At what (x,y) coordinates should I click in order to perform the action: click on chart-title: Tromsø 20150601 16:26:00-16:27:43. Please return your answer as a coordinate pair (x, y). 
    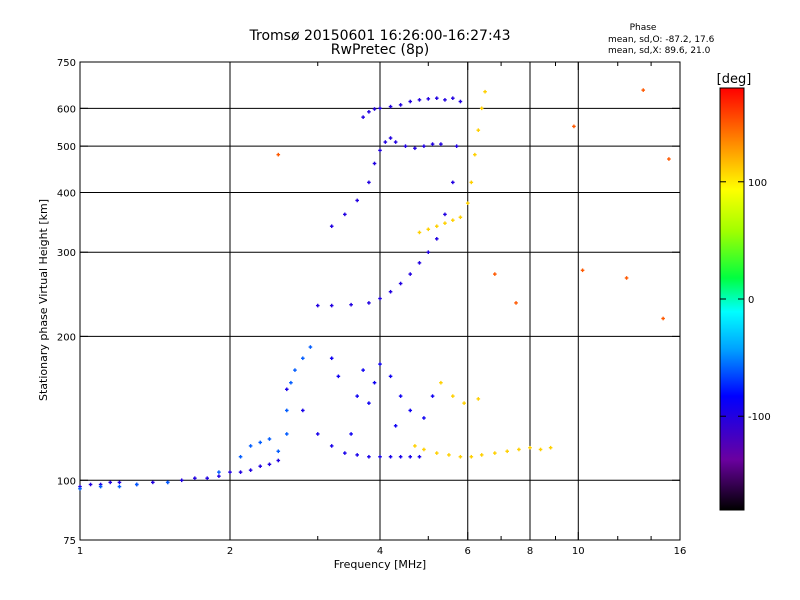
    Looking at the image, I should click on (380, 36).